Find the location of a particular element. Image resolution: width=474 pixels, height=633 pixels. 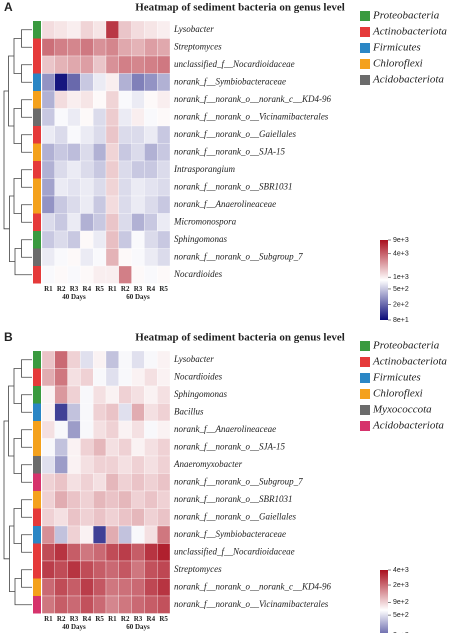

legend-label: Proteobacteria is located at coordinates (406, 346).